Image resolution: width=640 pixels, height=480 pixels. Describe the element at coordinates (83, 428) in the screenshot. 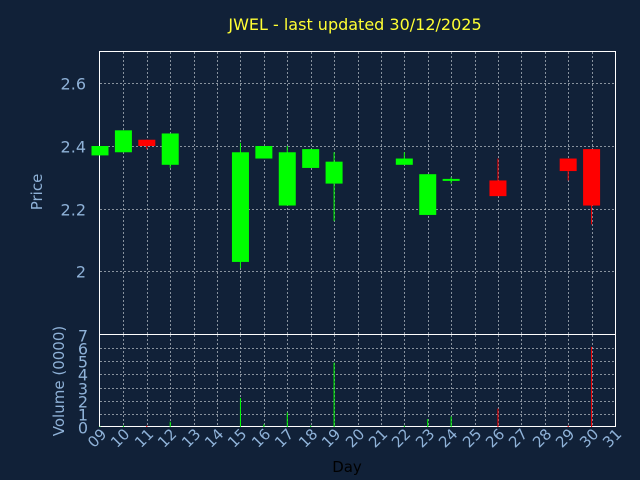

I see `volume-tick-label: 0` at that location.